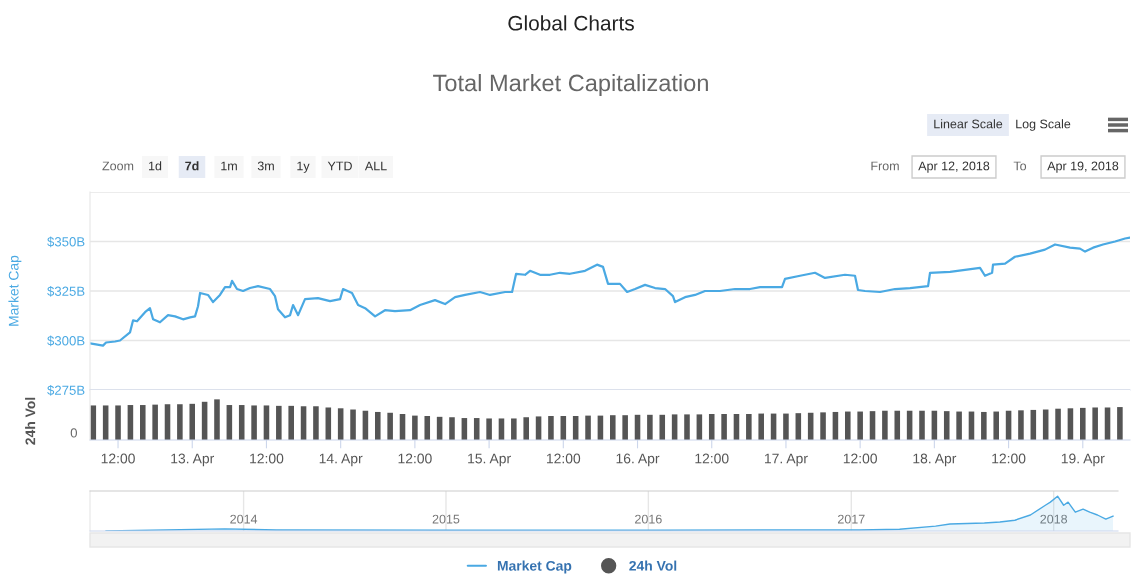  Describe the element at coordinates (118, 166) in the screenshot. I see `text: Zoom` at that location.